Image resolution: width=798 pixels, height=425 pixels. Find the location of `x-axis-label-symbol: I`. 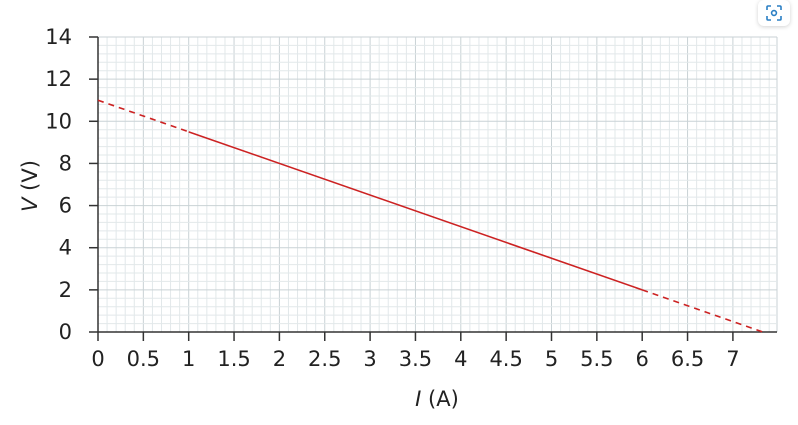

x-axis-label-symbol: I is located at coordinates (418, 399).